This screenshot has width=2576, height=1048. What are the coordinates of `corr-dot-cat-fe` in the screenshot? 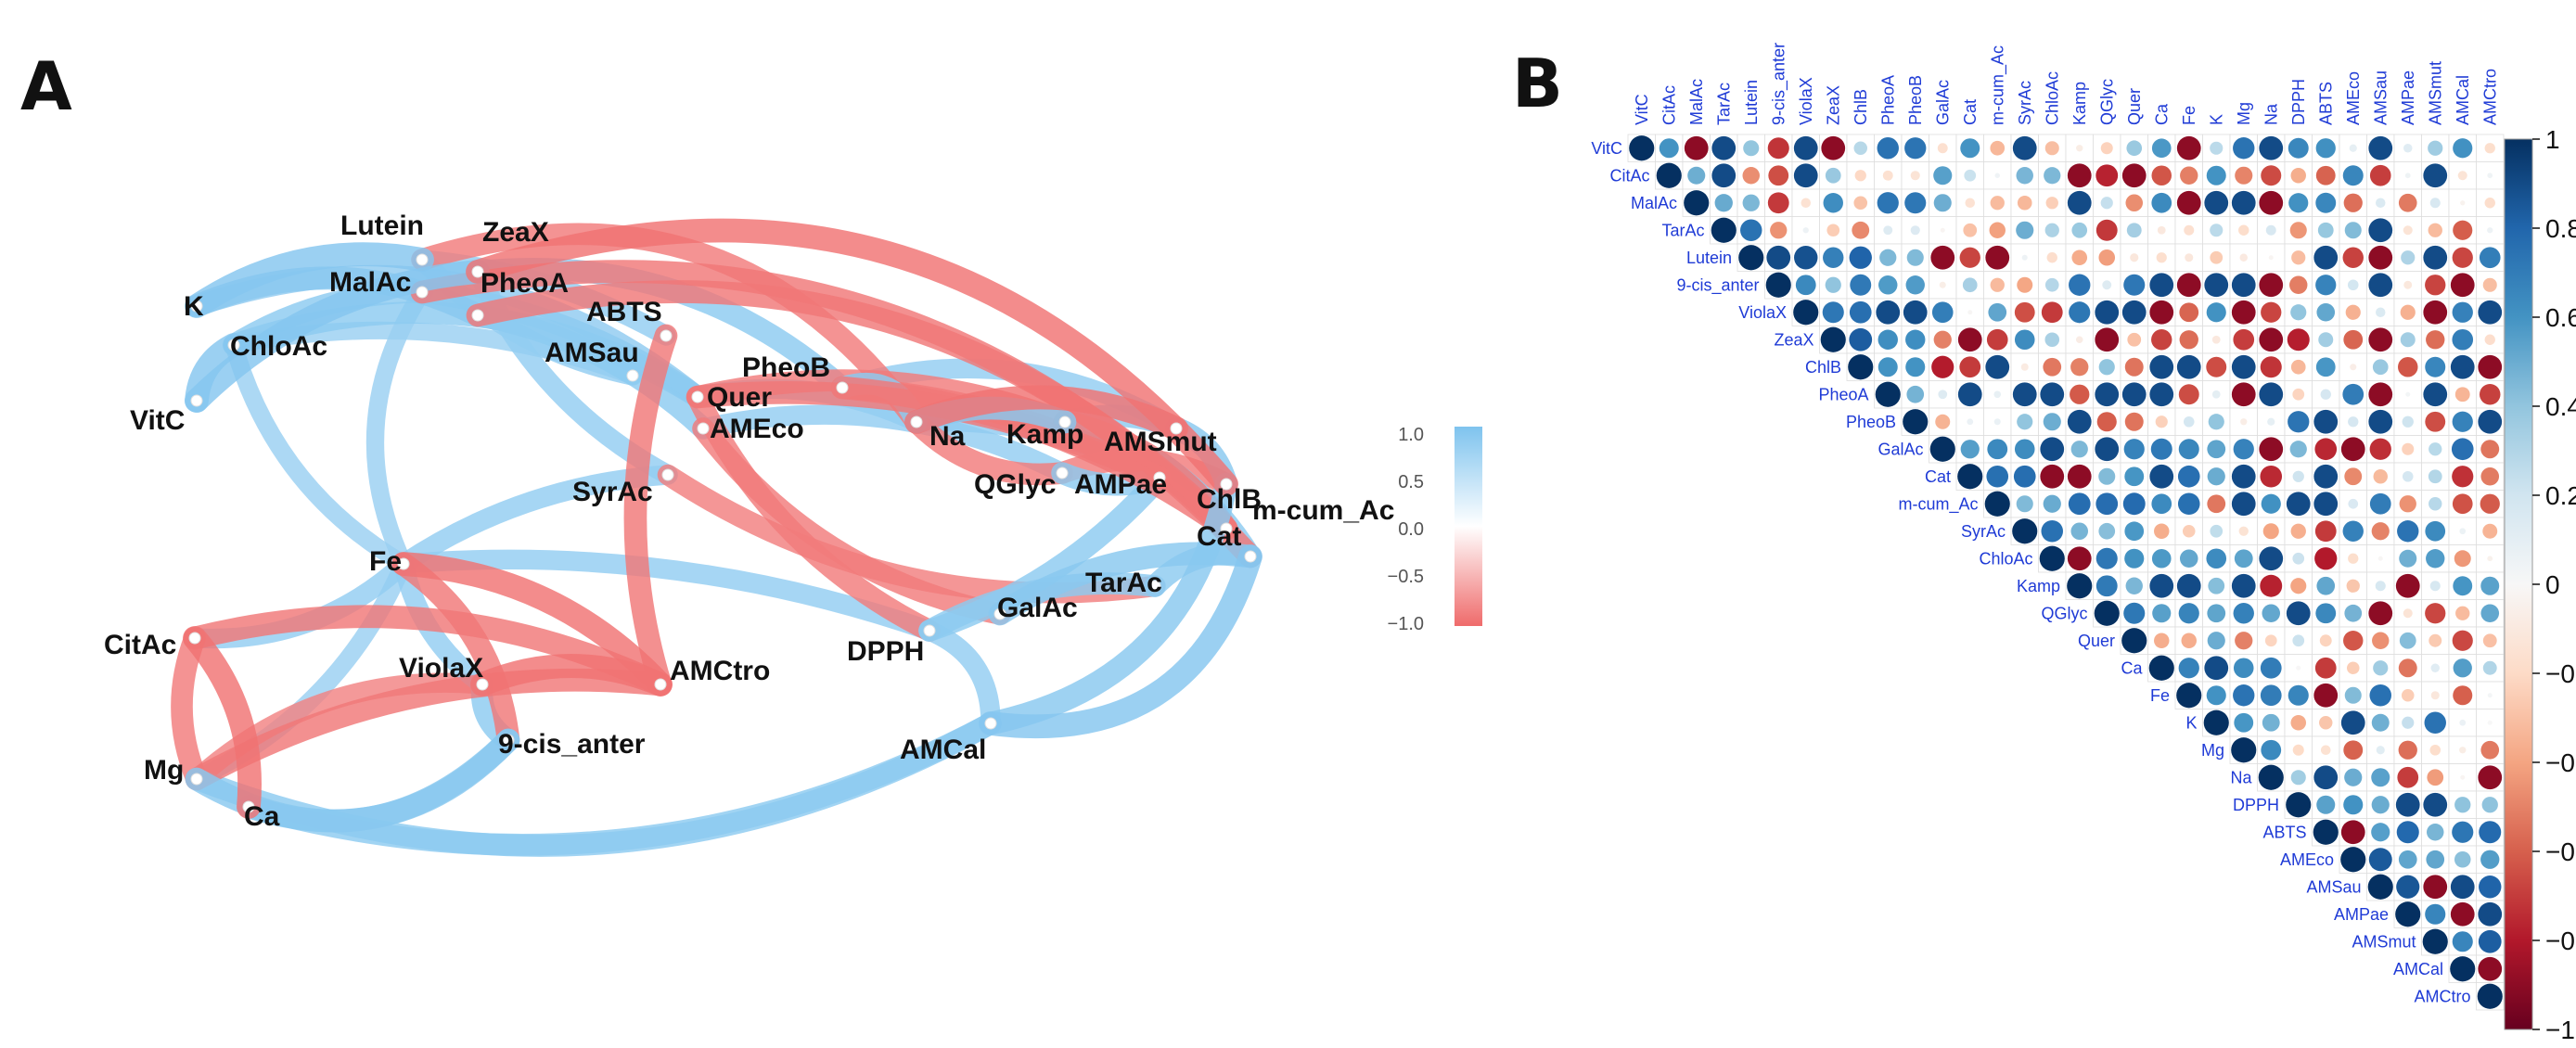 It's located at (2188, 476).